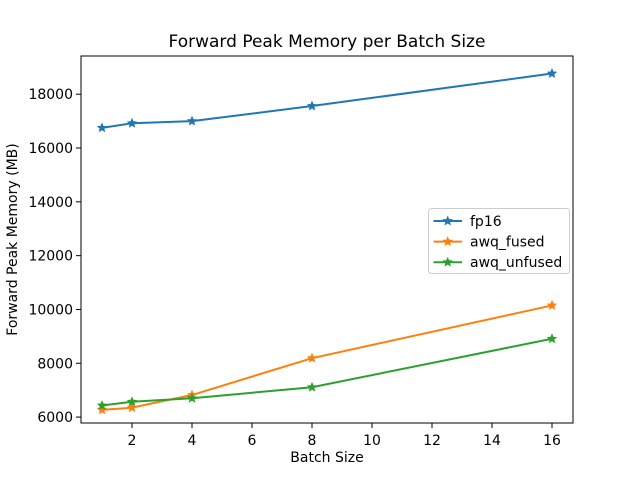 Image resolution: width=640 pixels, height=484 pixels. Describe the element at coordinates (132, 441) in the screenshot. I see `x-tick-label: 2` at that location.